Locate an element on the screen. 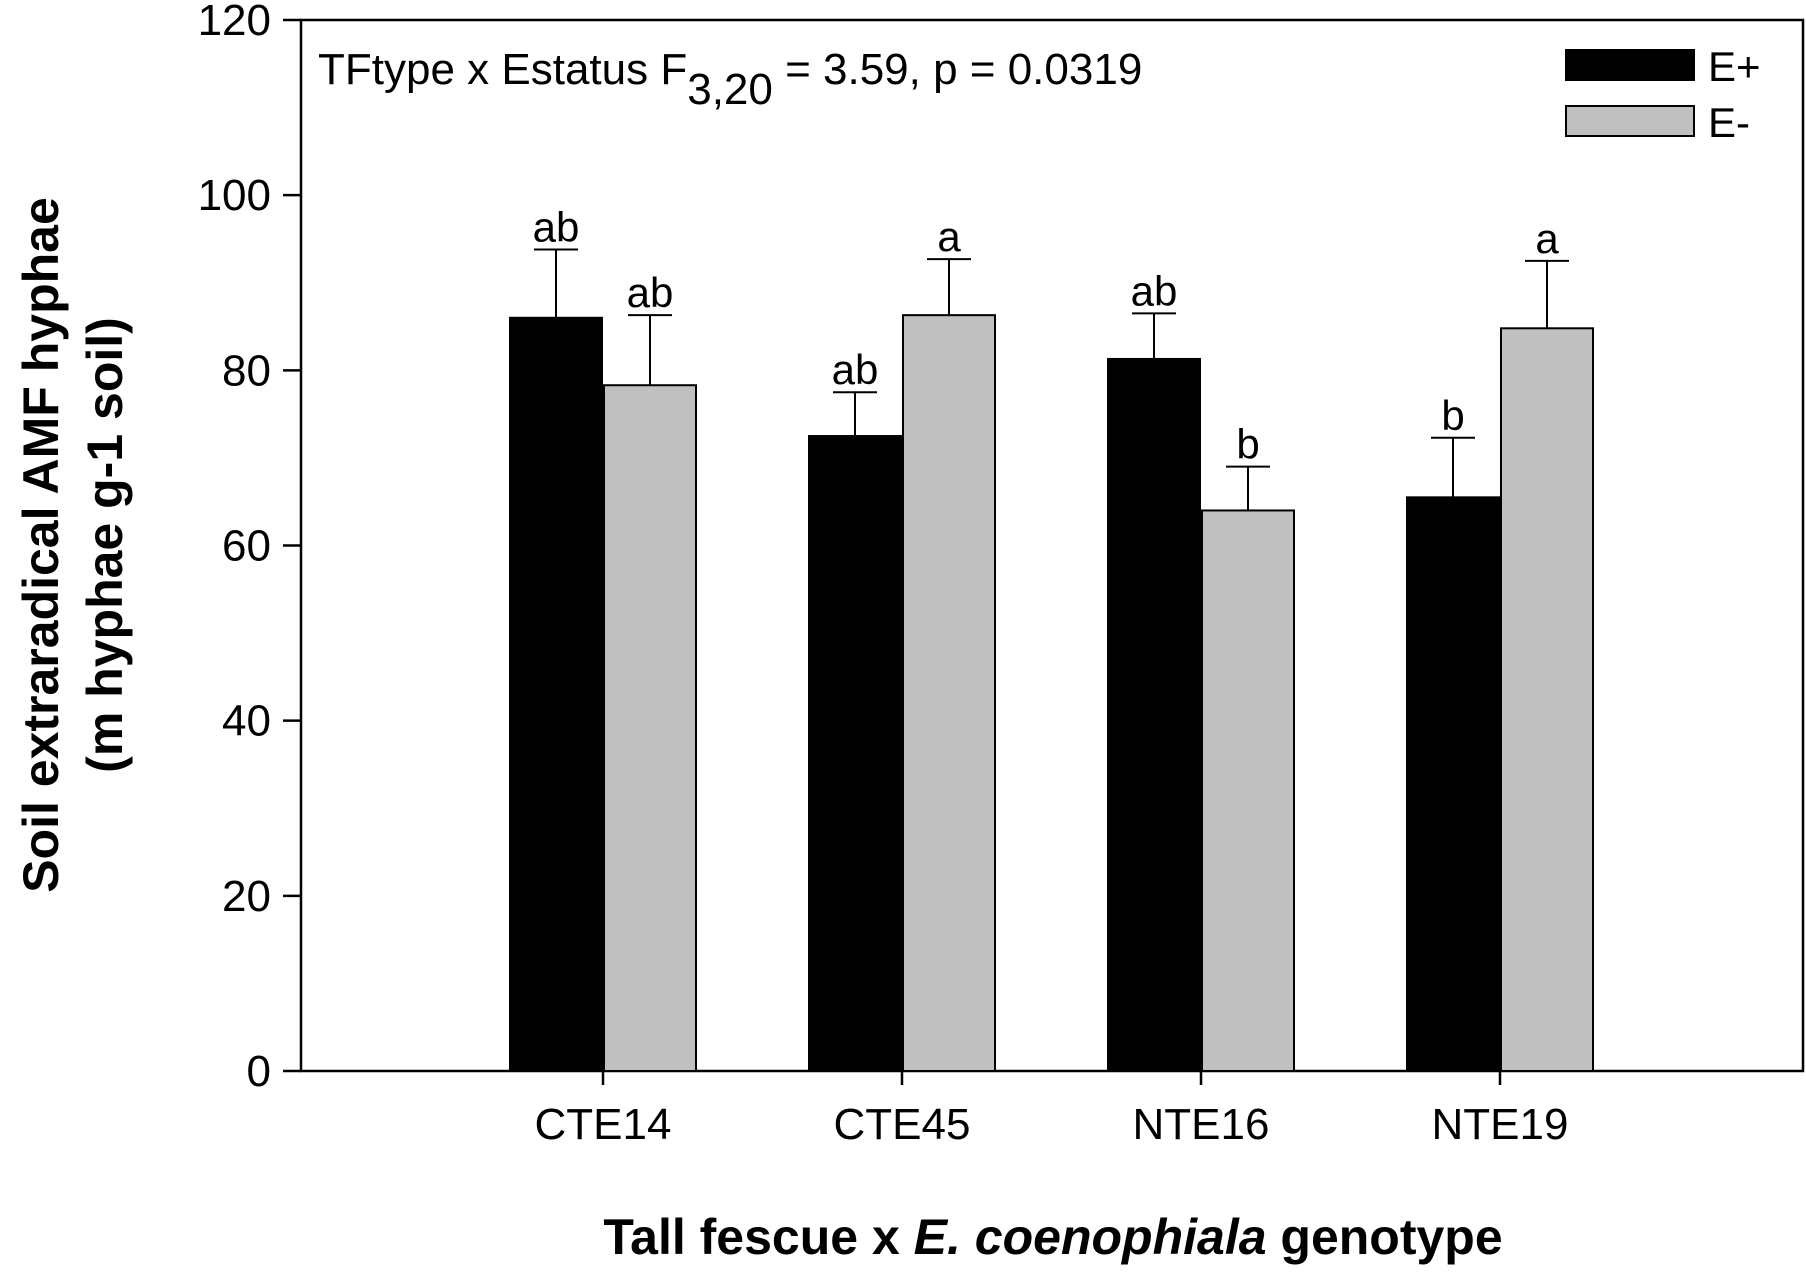 This screenshot has width=1806, height=1273. y-tick-label-20: 20 is located at coordinates (246, 896).